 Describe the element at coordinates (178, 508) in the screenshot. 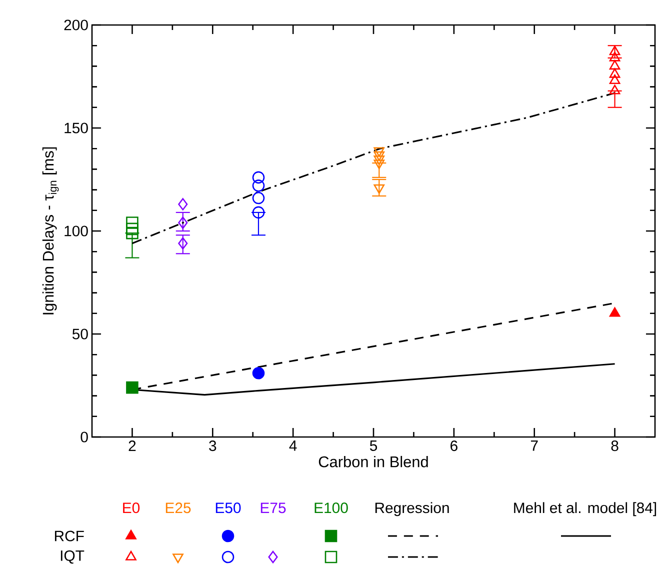

I see `text: E25` at that location.